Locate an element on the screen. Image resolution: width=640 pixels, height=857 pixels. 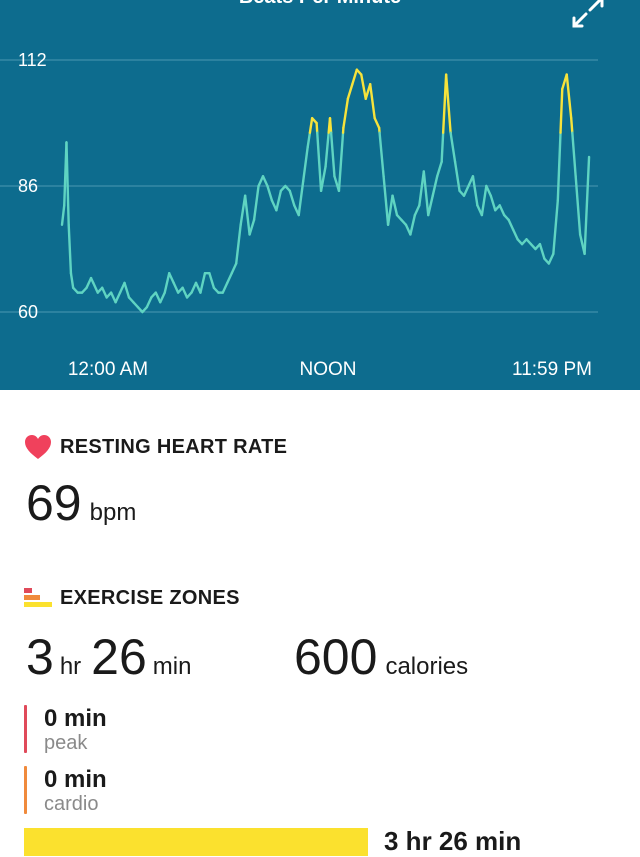
zone-peak-name: peak is located at coordinates (65, 743).